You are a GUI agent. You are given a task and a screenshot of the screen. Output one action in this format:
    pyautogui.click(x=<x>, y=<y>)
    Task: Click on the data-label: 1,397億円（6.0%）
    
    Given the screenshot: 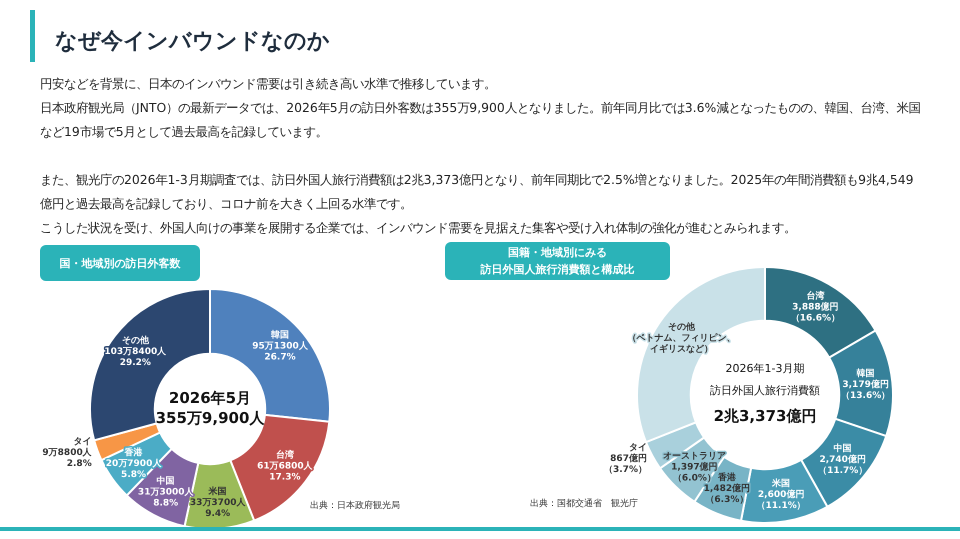 What is the action you would take?
    pyautogui.click(x=694, y=473)
    